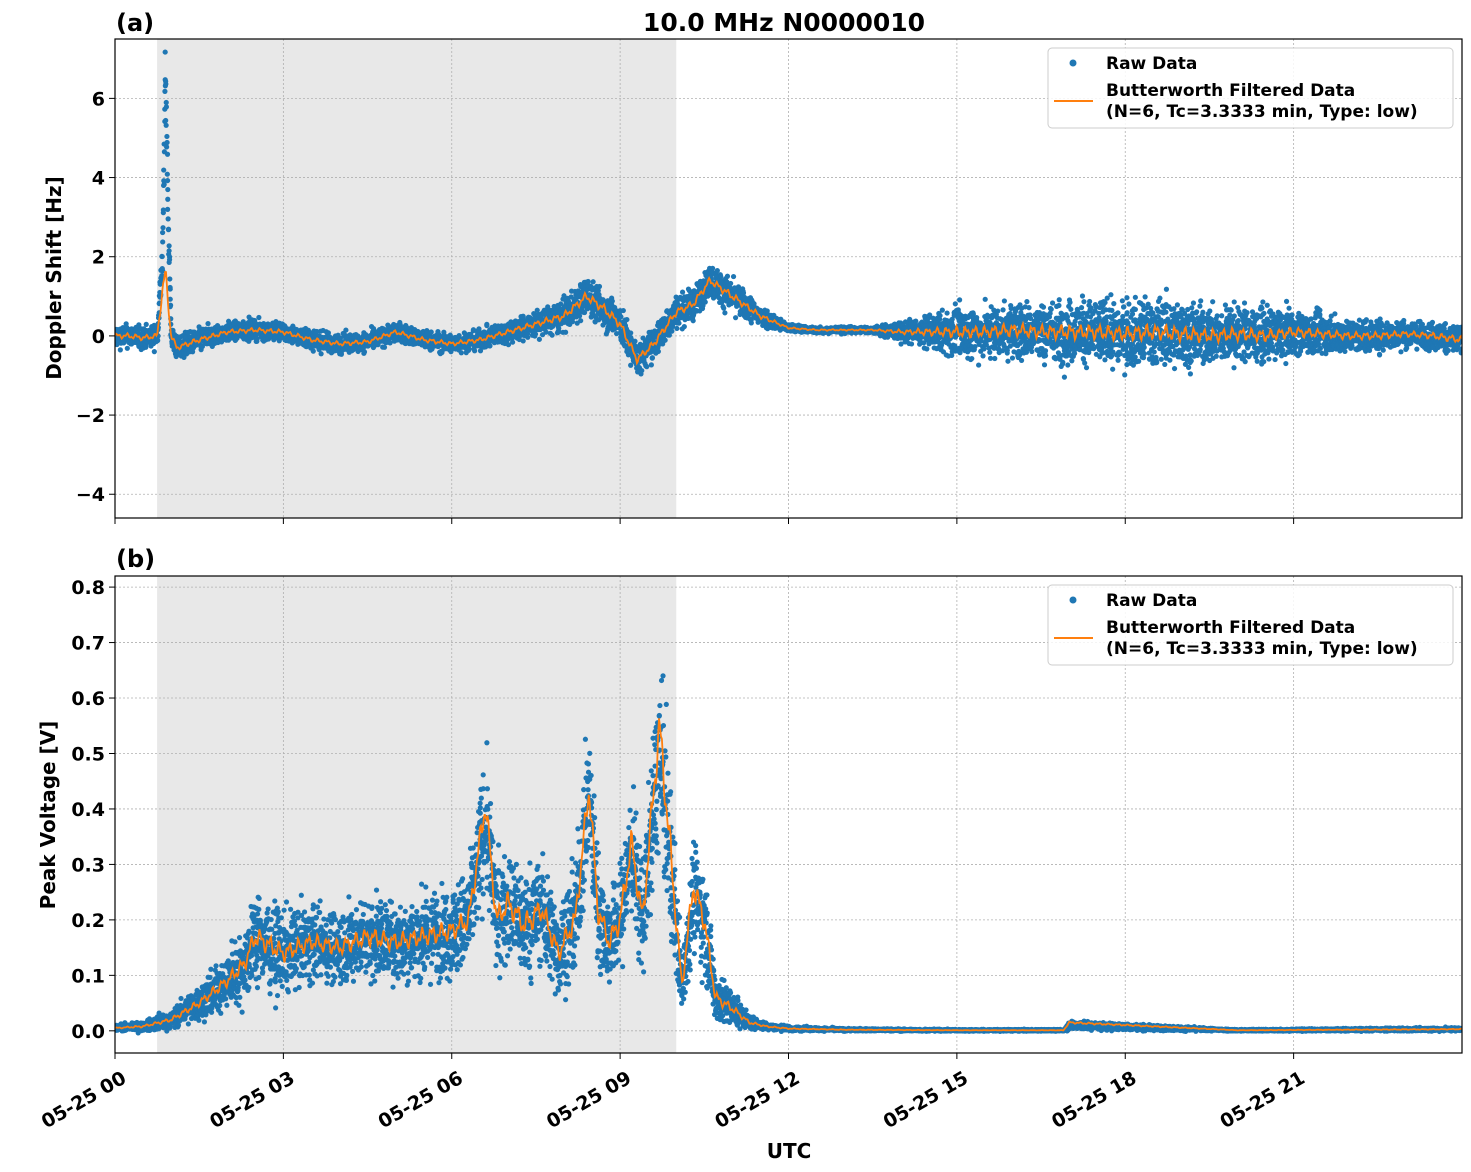 This screenshot has height=1172, width=1471. I want to click on shaded-interval-a, so click(417, 278).